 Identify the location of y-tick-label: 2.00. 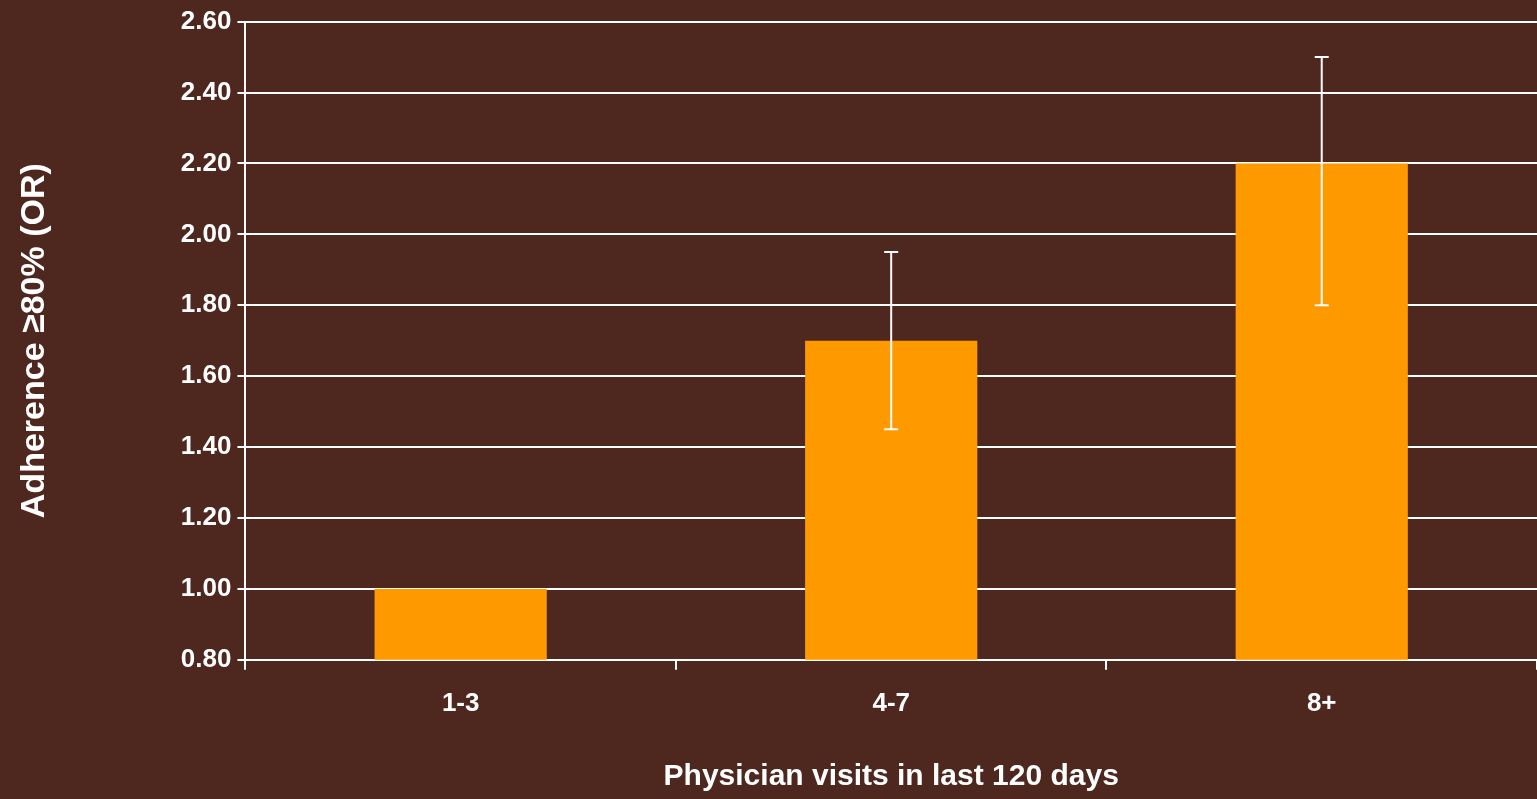
(206, 232).